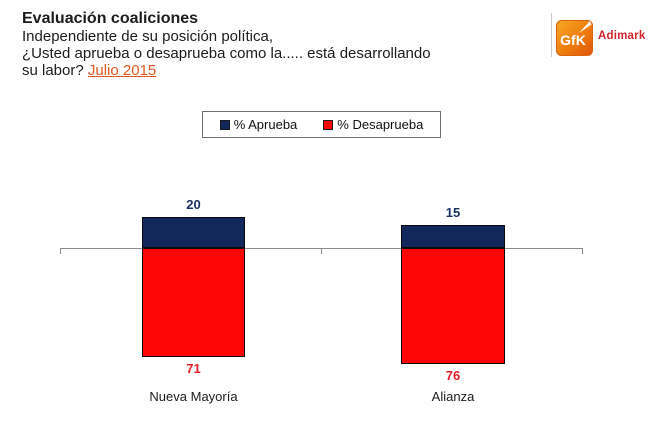  What do you see at coordinates (193, 396) in the screenshot?
I see `category-label-nueva-mayoria: Nueva Mayoría` at bounding box center [193, 396].